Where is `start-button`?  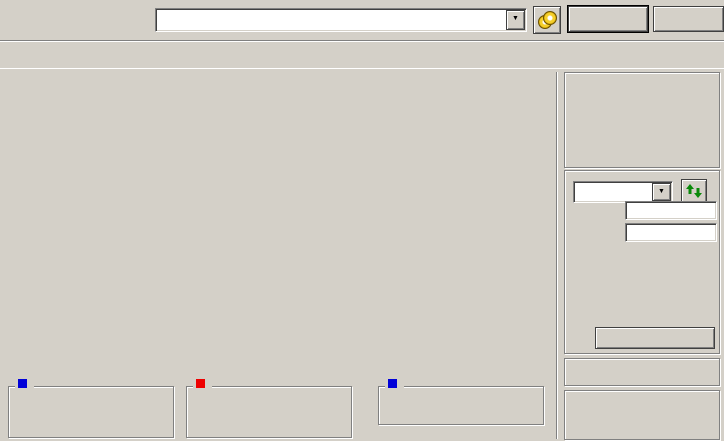
start-button is located at coordinates (608, 19).